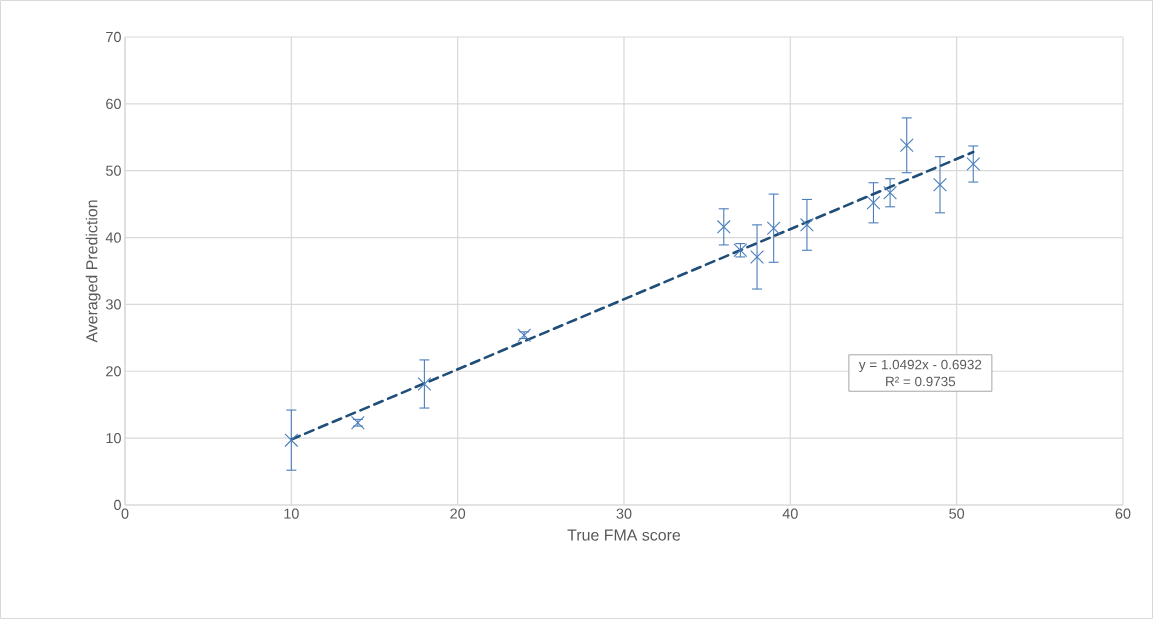  I want to click on y-axis-title: Averaged Prediction, so click(93, 271).